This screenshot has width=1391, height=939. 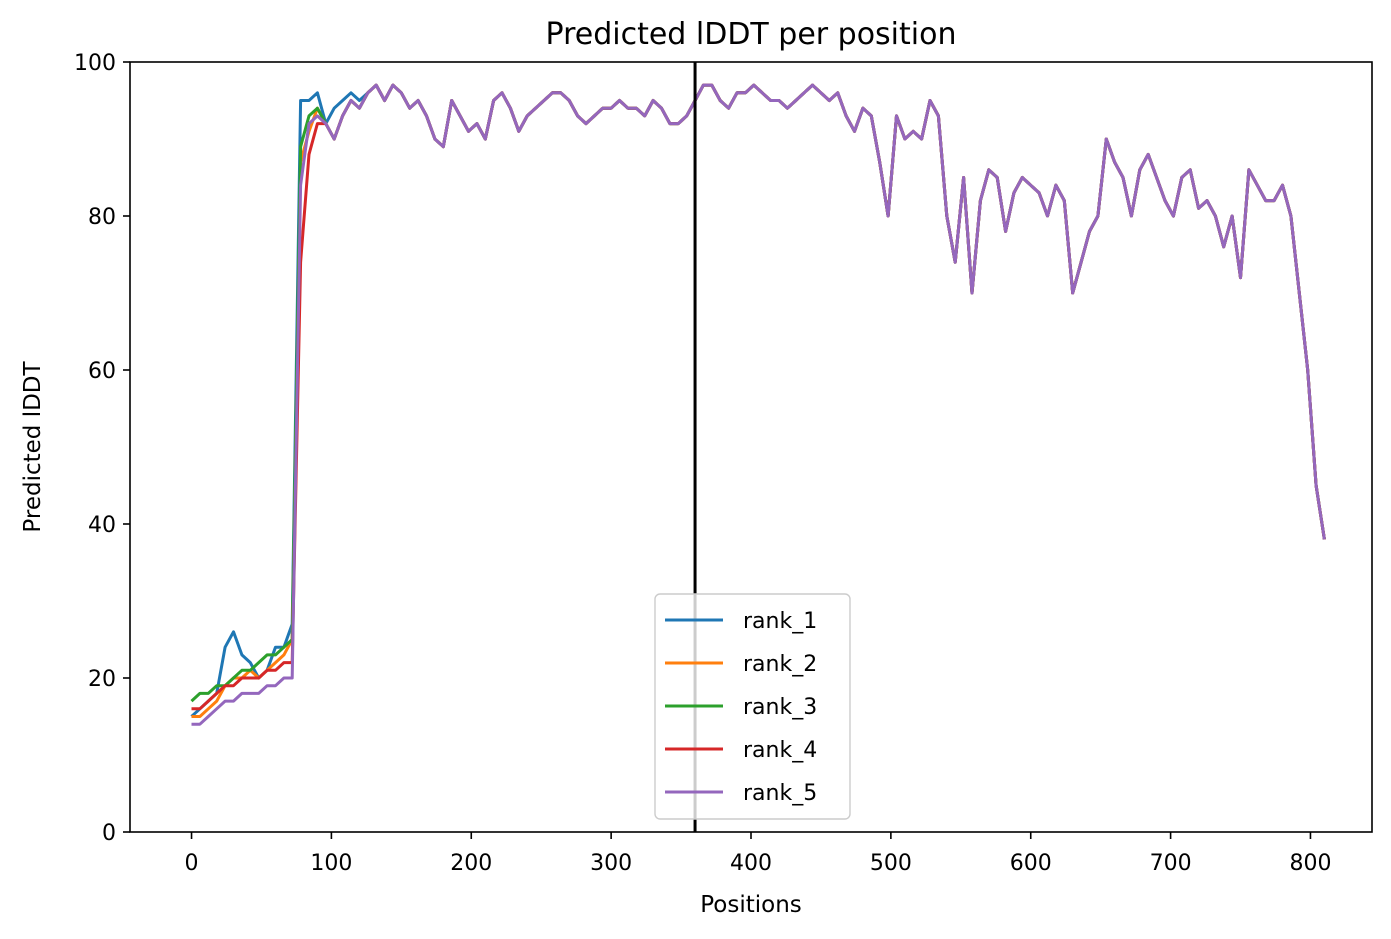 What do you see at coordinates (192, 863) in the screenshot?
I see `x-tick-label: 0` at bounding box center [192, 863].